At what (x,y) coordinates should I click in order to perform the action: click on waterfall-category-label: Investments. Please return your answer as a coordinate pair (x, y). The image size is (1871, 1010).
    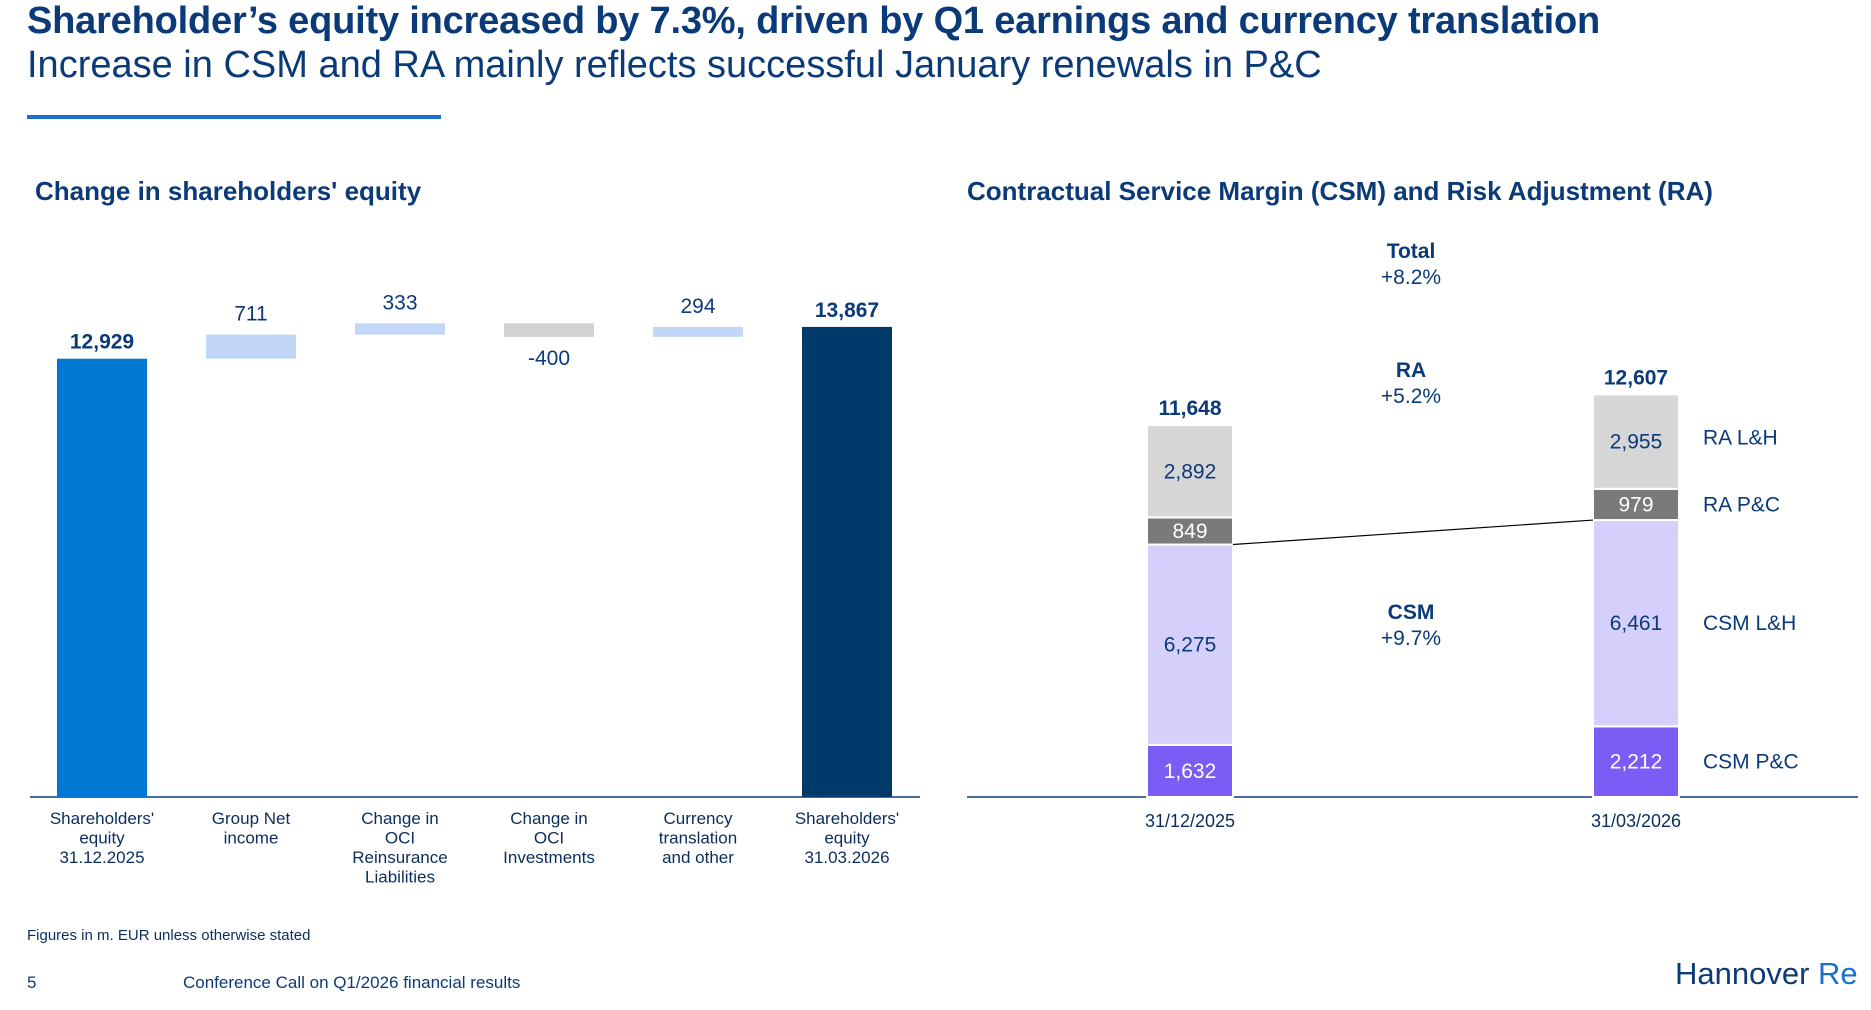
    Looking at the image, I should click on (549, 857).